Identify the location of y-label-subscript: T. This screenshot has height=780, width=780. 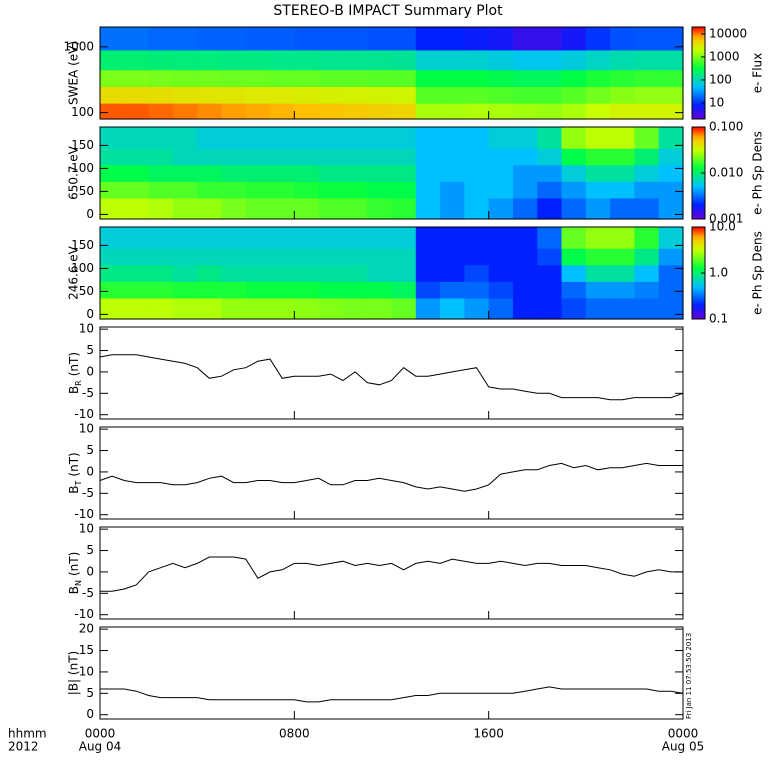
(78, 483).